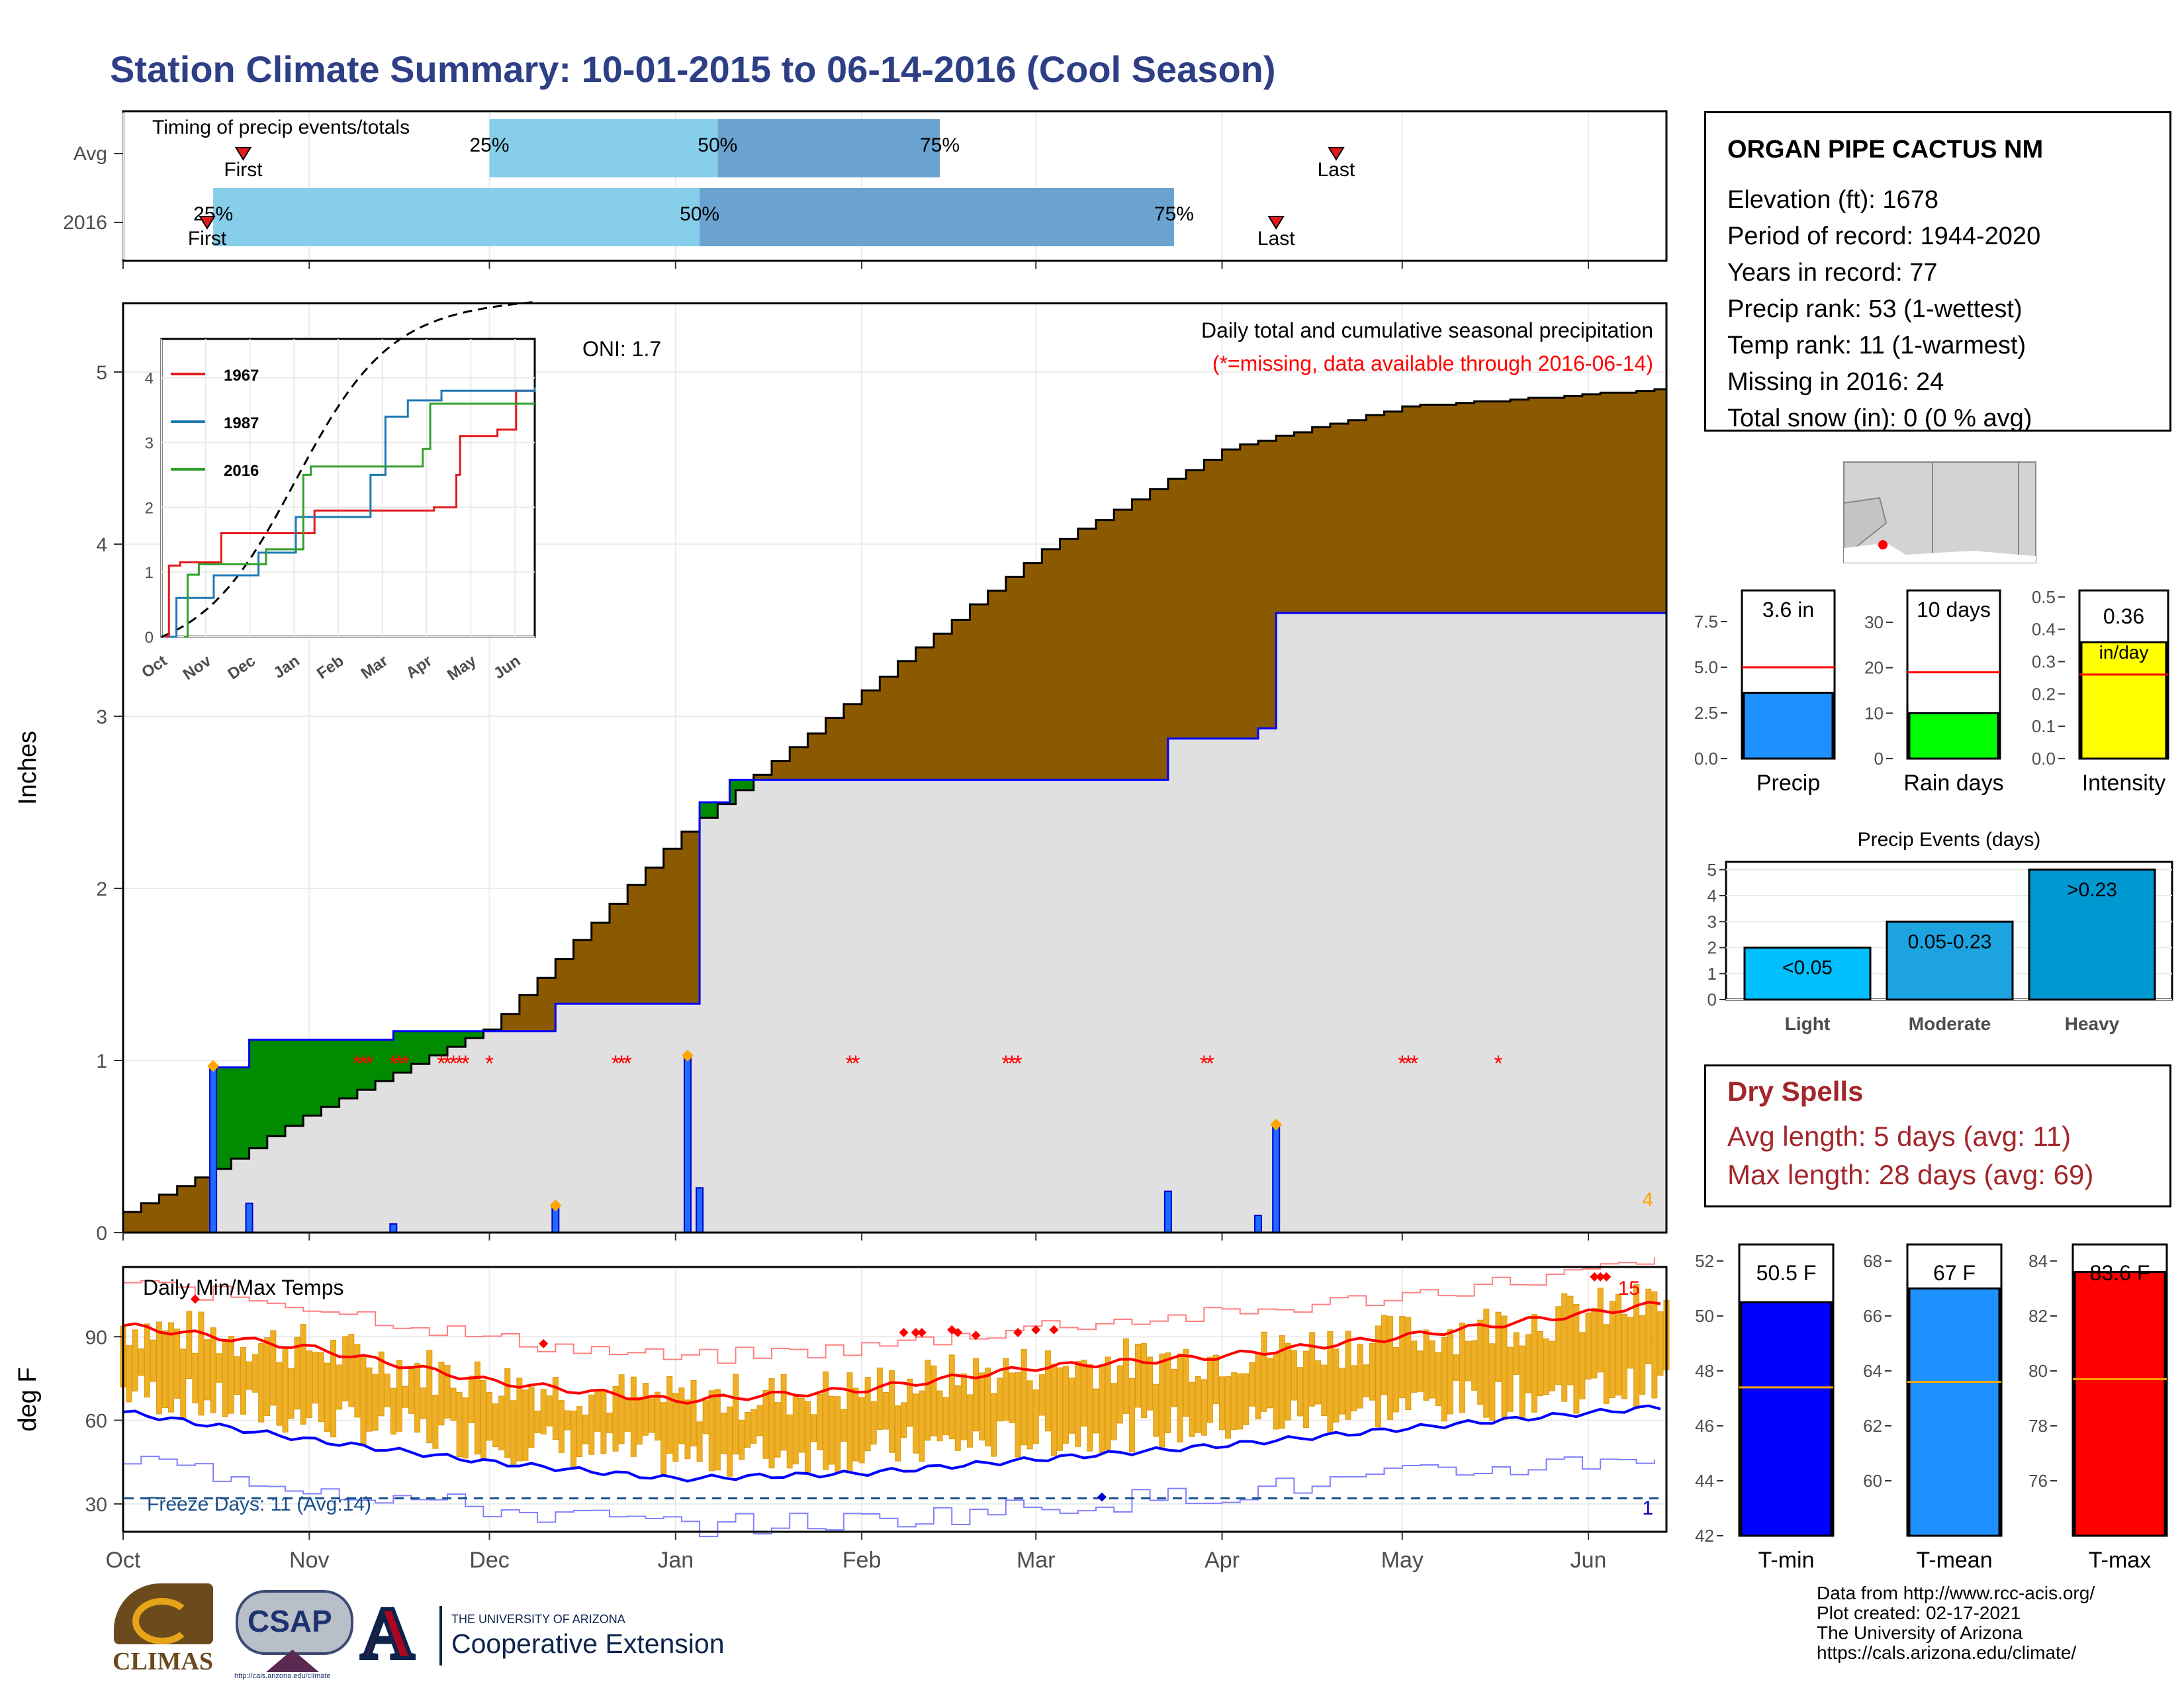 This screenshot has height=1688, width=2184. What do you see at coordinates (1875, 309) in the screenshot?
I see `info-precip-rank: Precip rank: 53 (1-wettest)` at bounding box center [1875, 309].